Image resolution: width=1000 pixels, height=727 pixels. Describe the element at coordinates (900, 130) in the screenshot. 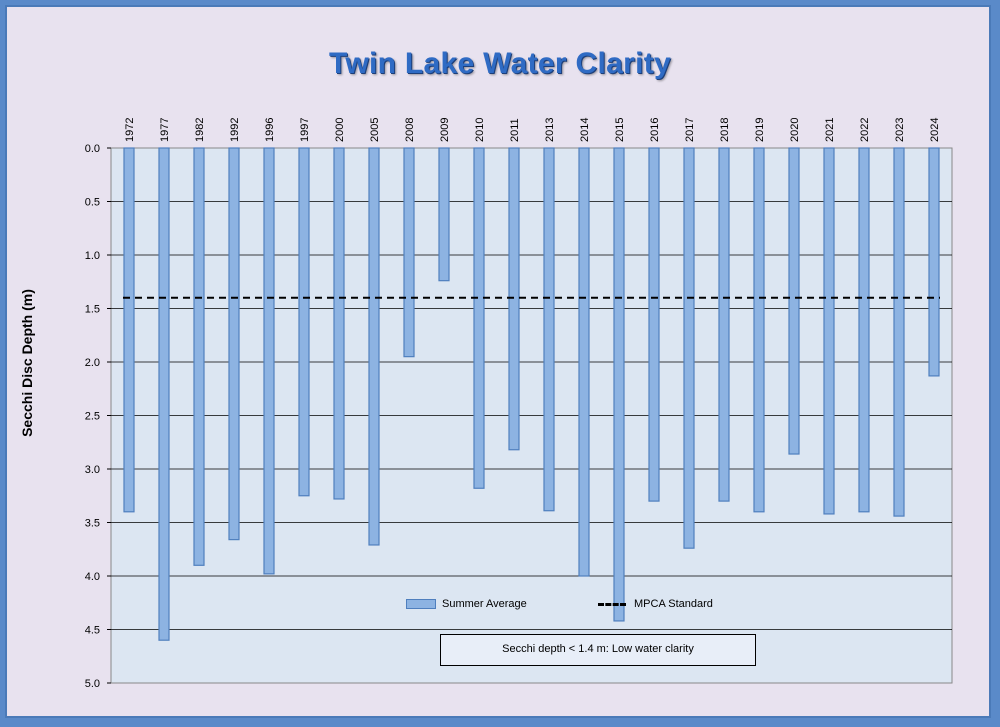

I see `x-tick-label: 2023` at that location.